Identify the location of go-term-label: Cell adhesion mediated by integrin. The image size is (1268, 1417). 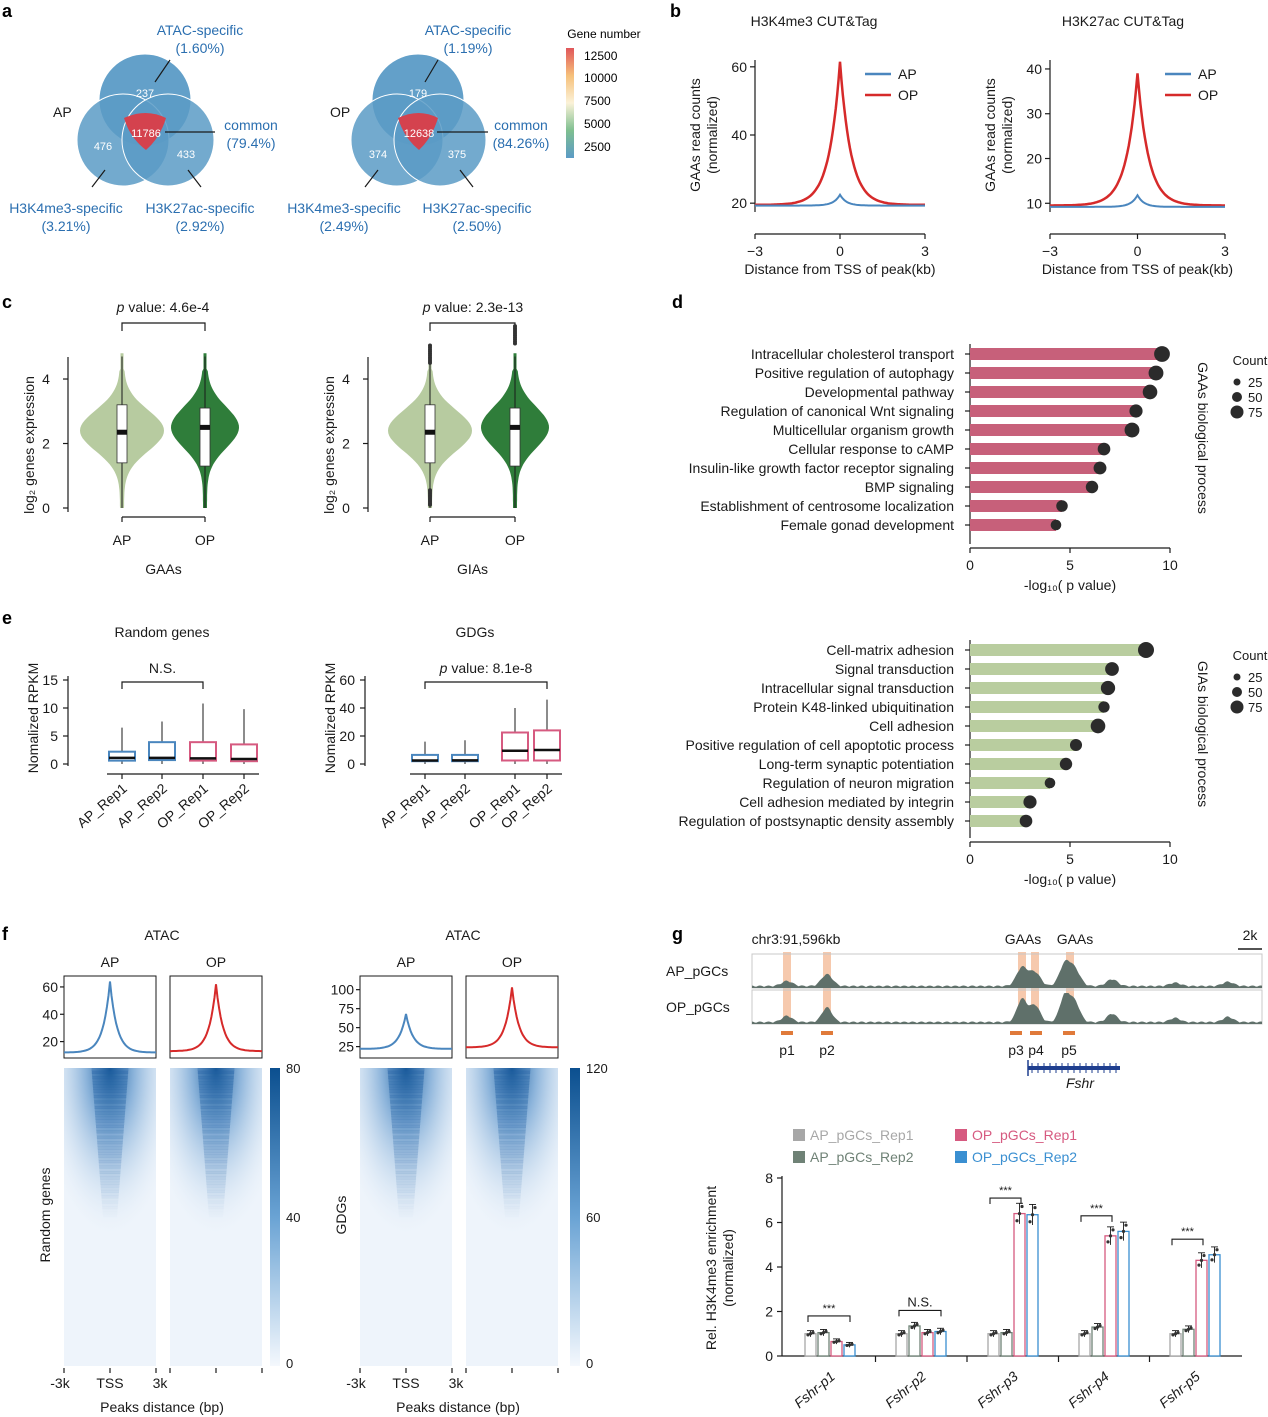
(846, 802).